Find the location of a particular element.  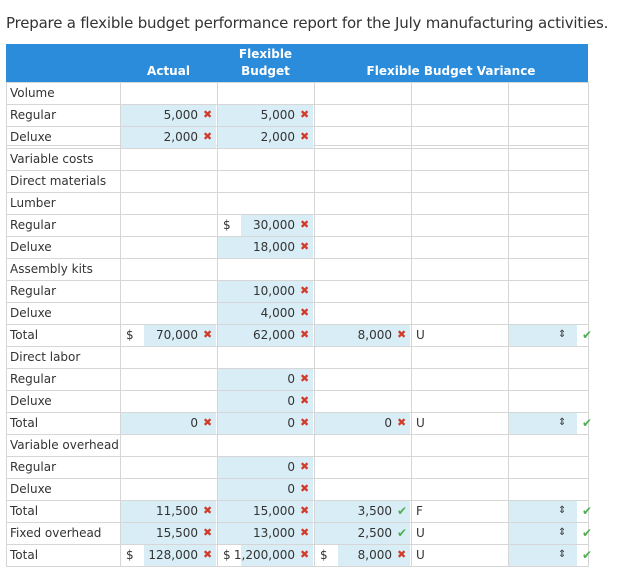

actual-value: 11,500 is located at coordinates (177, 511).